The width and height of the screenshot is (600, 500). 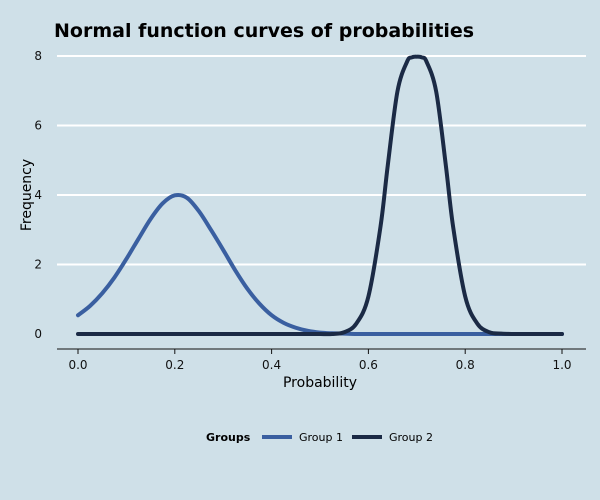 I want to click on legend: Groups Group 1 Group 2, so click(x=319, y=437).